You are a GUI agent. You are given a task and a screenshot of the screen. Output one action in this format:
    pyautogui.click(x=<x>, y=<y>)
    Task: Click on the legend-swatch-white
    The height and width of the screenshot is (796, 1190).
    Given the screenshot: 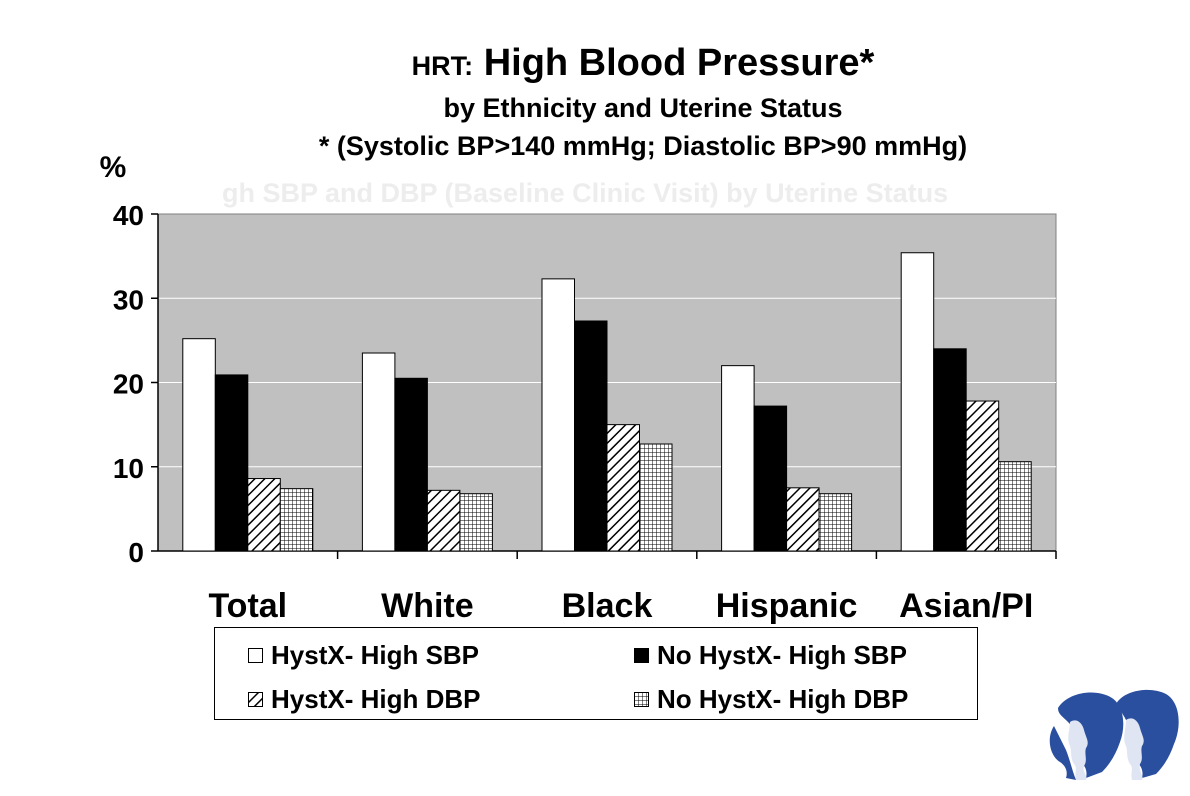 What is the action you would take?
    pyautogui.click(x=255, y=655)
    